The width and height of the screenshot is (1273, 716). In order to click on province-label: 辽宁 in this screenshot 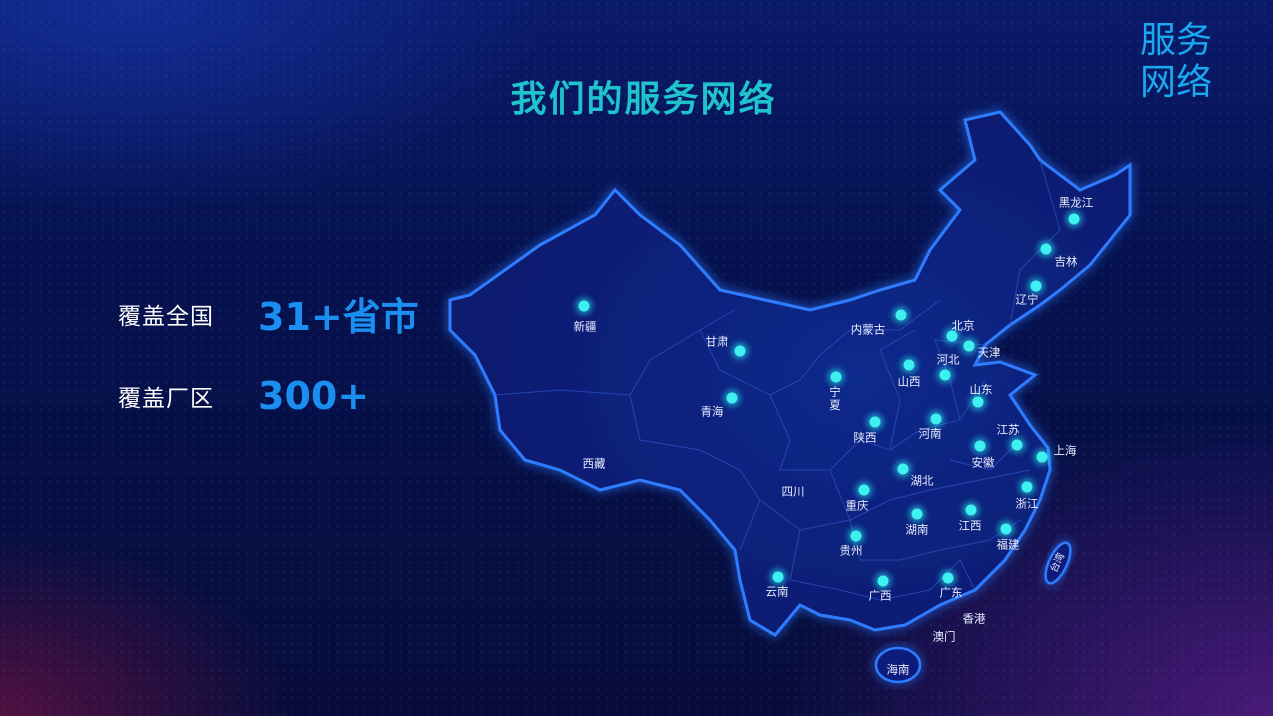, I will do `click(1027, 299)`.